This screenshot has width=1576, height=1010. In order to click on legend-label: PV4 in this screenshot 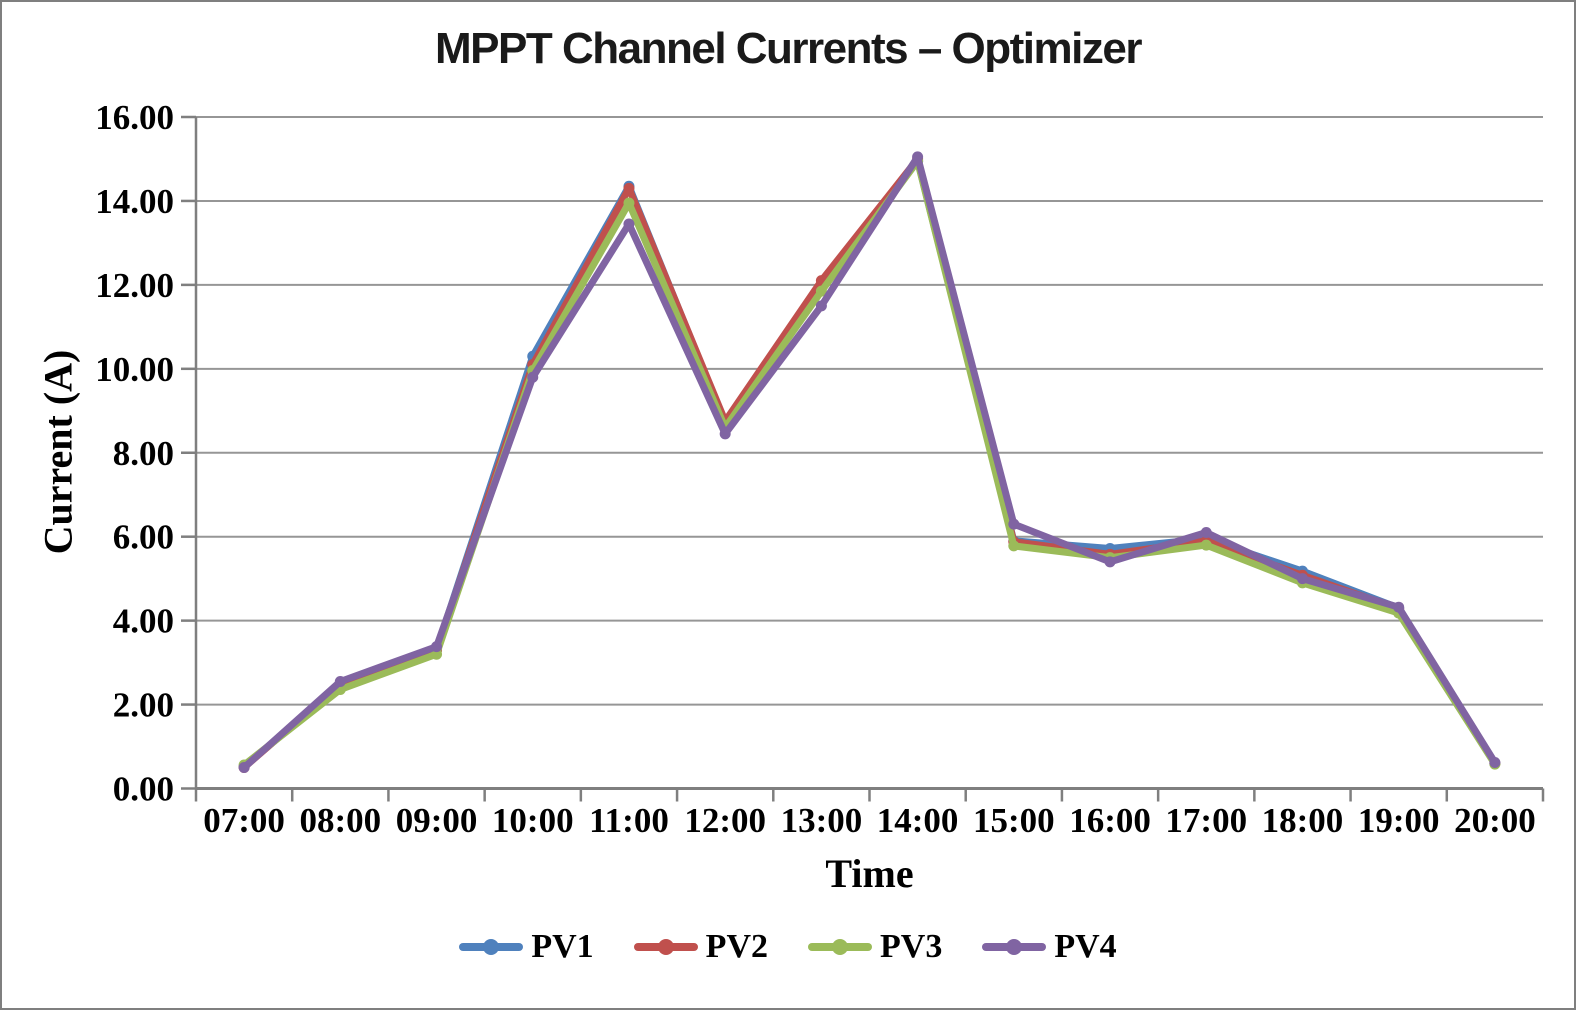, I will do `click(1085, 946)`.